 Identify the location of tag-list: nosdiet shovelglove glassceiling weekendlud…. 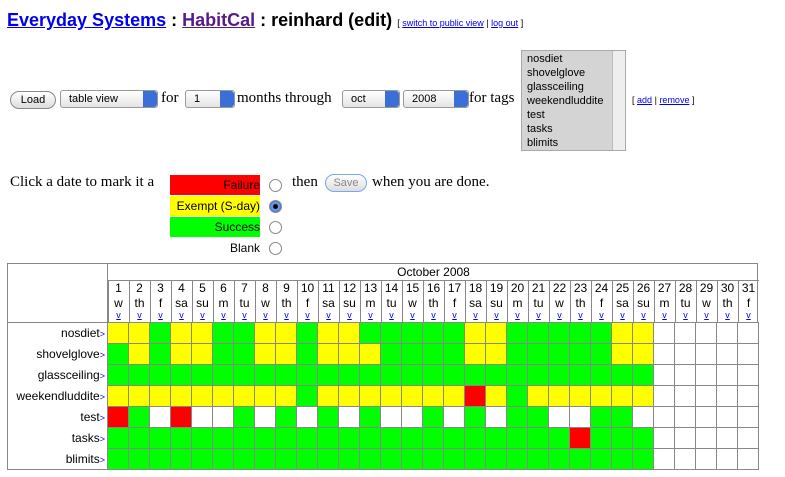
(573, 100).